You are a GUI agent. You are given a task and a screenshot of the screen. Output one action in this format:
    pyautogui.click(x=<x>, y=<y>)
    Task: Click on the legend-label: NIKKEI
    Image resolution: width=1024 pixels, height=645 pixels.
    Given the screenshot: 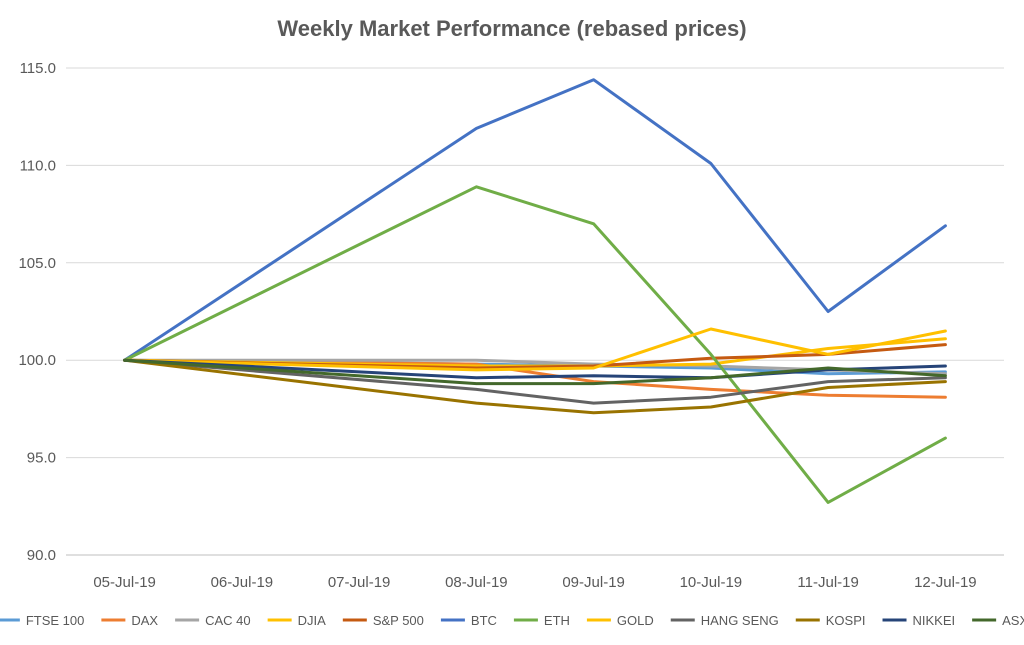 What is the action you would take?
    pyautogui.click(x=934, y=620)
    